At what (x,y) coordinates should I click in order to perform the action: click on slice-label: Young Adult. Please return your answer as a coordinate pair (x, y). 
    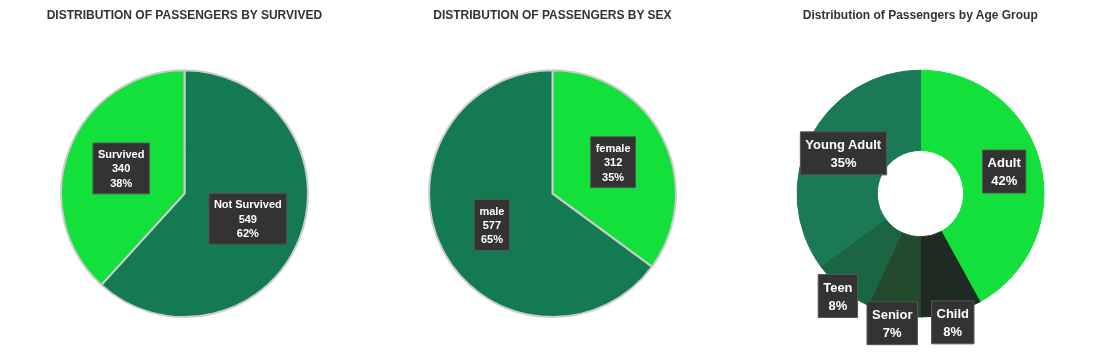
    Looking at the image, I should click on (843, 144).